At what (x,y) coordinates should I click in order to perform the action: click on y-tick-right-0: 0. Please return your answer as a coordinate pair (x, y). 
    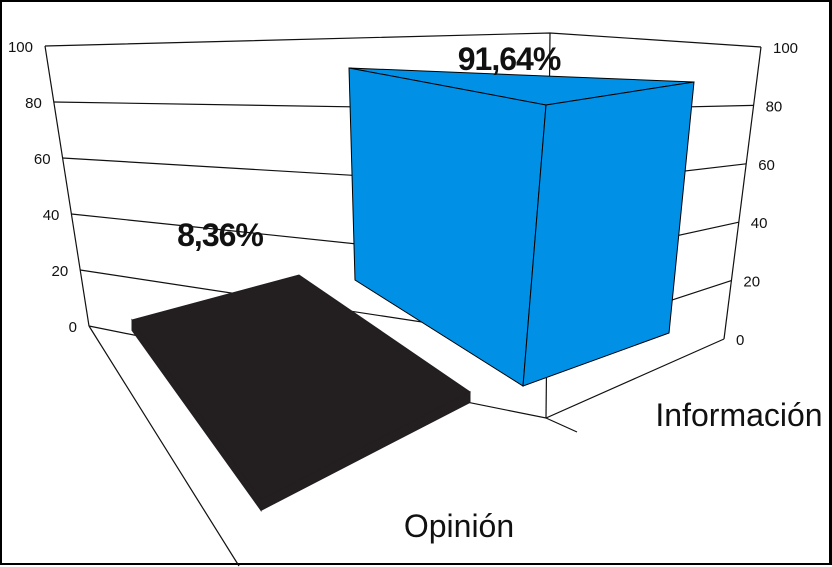
    Looking at the image, I should click on (740, 340).